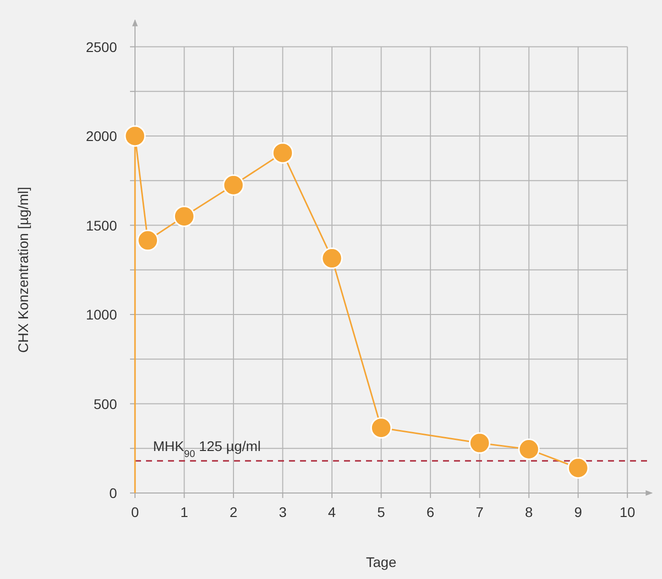  Describe the element at coordinates (480, 512) in the screenshot. I see `x-tick-label: 7` at that location.